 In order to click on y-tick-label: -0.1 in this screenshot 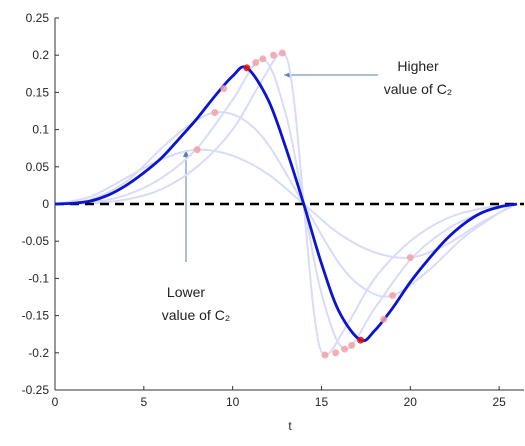, I will do `click(38, 278)`.